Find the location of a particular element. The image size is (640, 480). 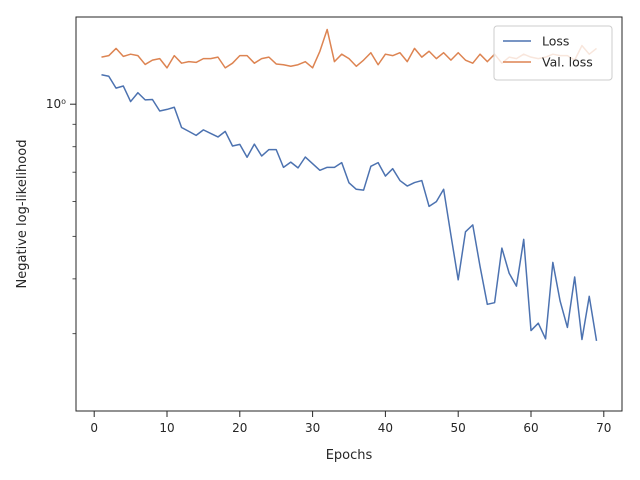

legend-label: Loss is located at coordinates (555, 41).